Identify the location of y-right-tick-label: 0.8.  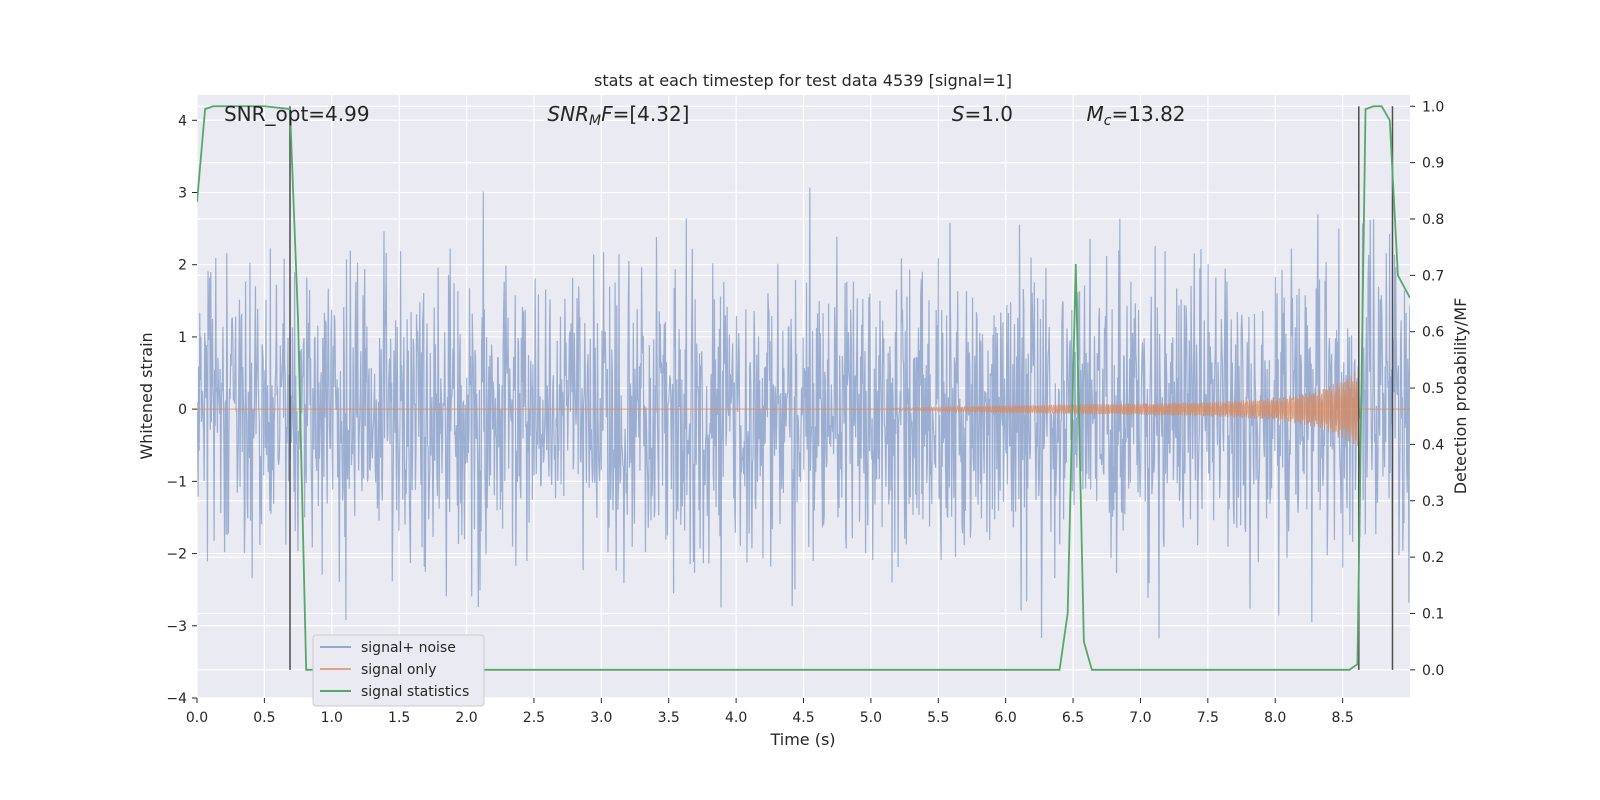
(1433, 220).